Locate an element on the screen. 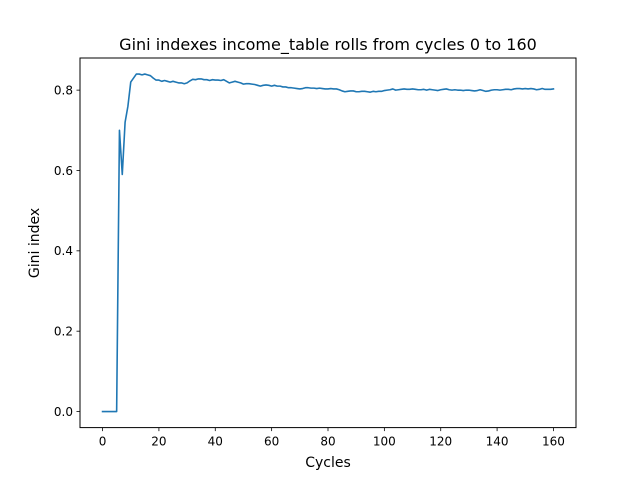  x-tick-label: 160 is located at coordinates (553, 442).